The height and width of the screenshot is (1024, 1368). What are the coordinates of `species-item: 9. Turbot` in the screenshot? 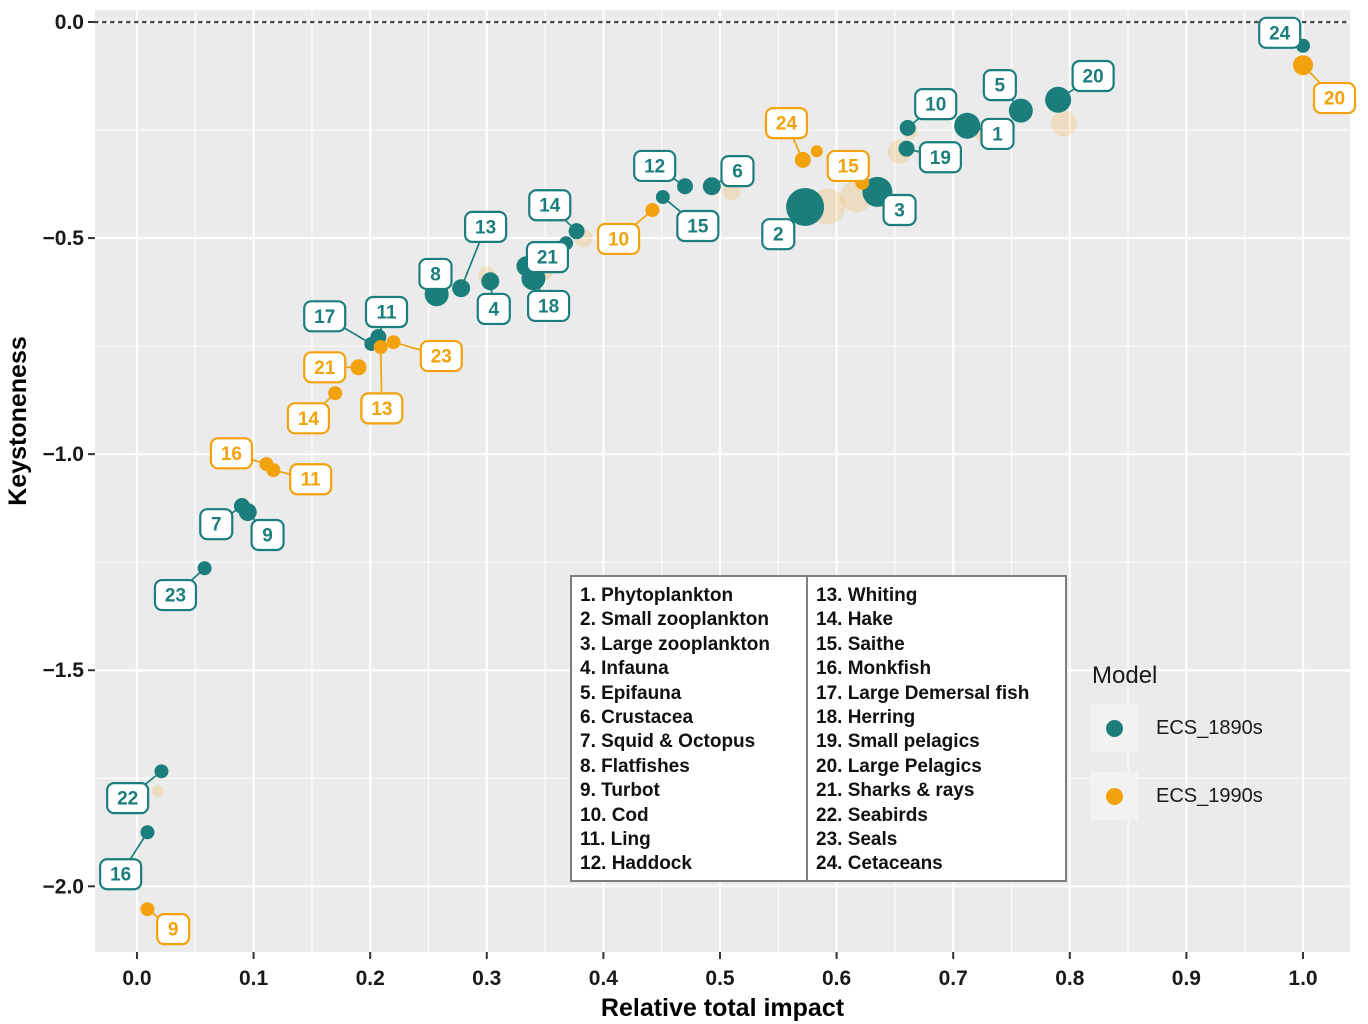 It's located at (620, 791).